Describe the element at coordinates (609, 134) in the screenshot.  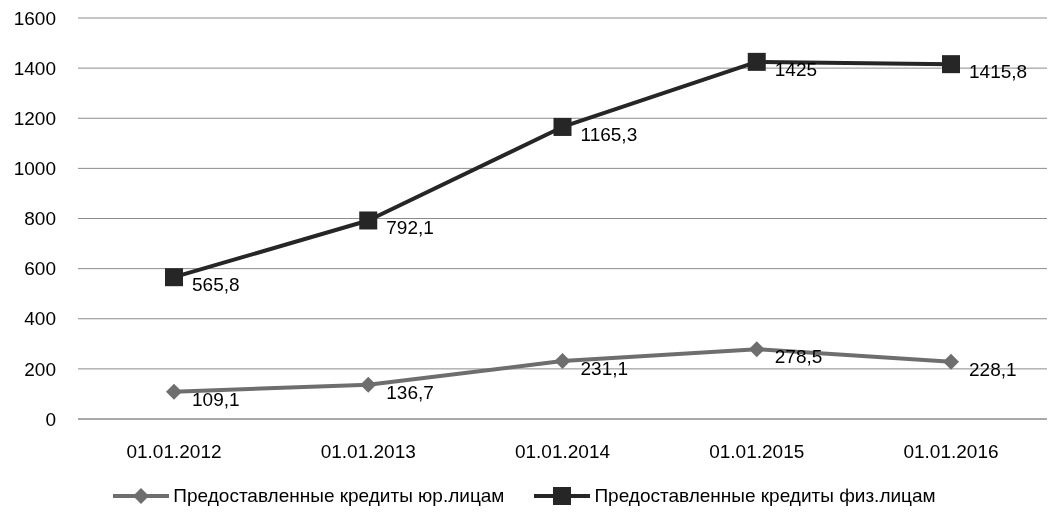
I see `data-label: 1165,3` at that location.